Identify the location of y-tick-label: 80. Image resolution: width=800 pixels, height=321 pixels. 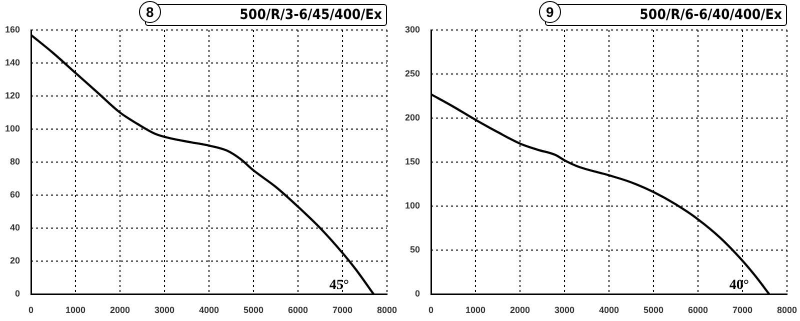
(15, 161).